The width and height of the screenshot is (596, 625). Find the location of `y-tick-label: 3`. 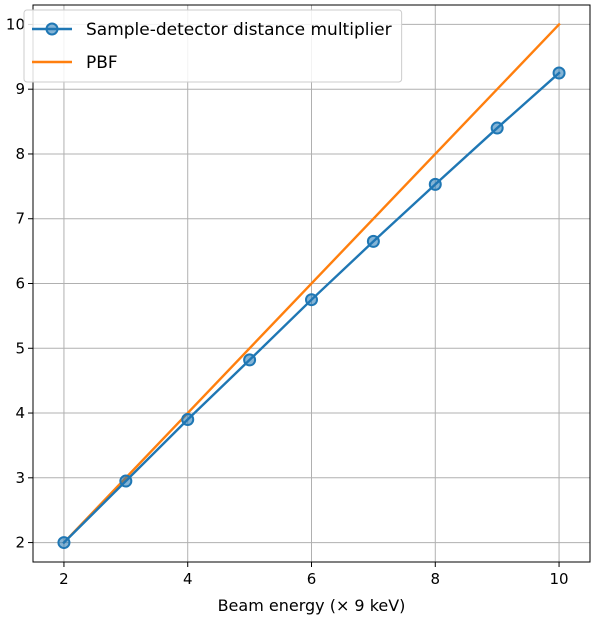

y-tick-label: 3 is located at coordinates (20, 478).